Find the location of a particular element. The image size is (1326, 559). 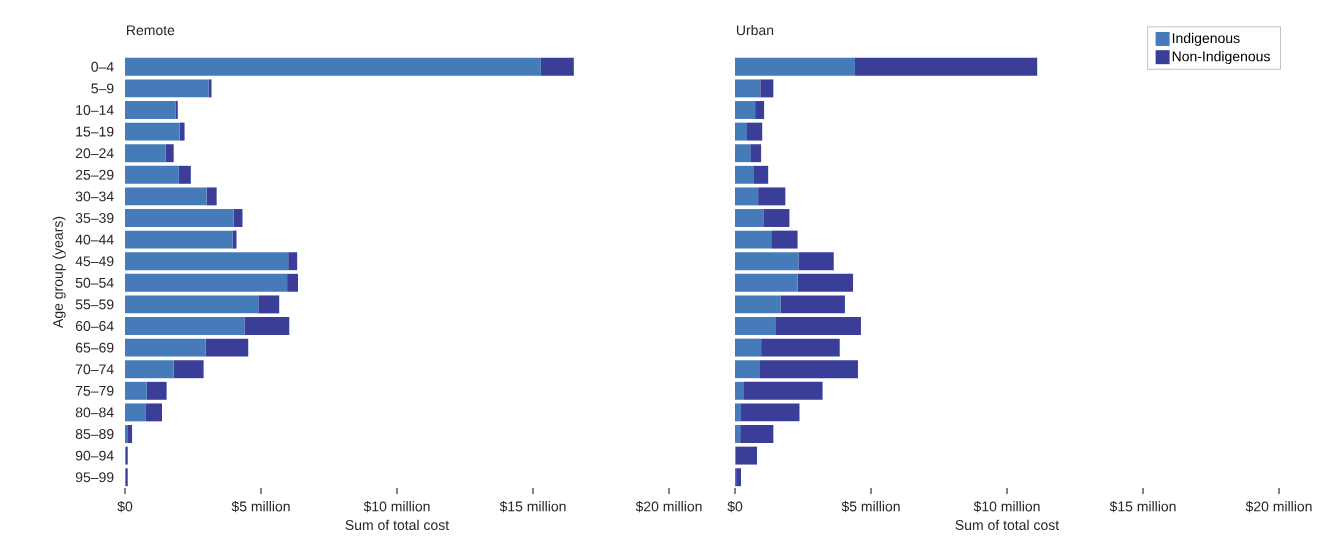

y-tick-label: 50–54 is located at coordinates (94, 282).